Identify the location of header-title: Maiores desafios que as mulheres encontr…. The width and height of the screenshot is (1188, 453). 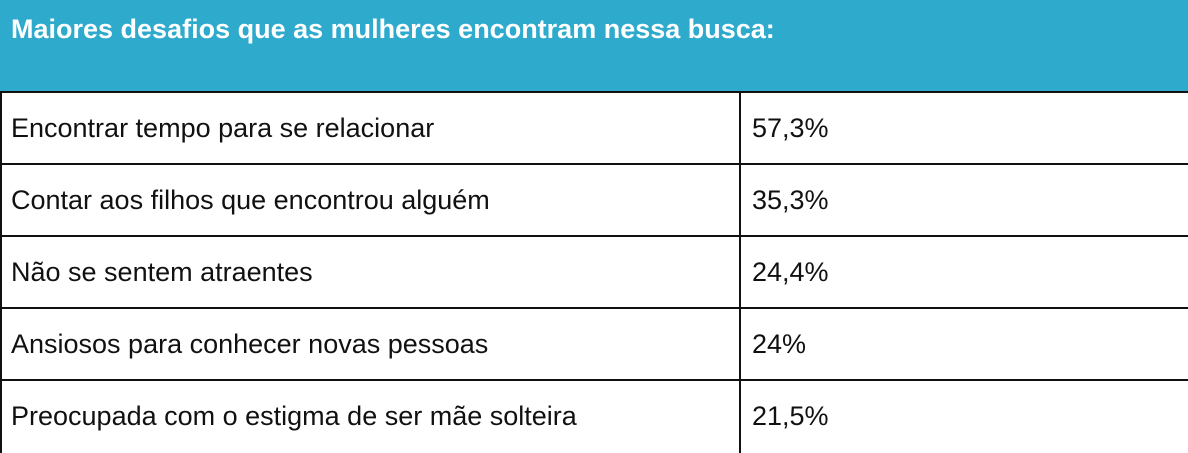
(393, 29).